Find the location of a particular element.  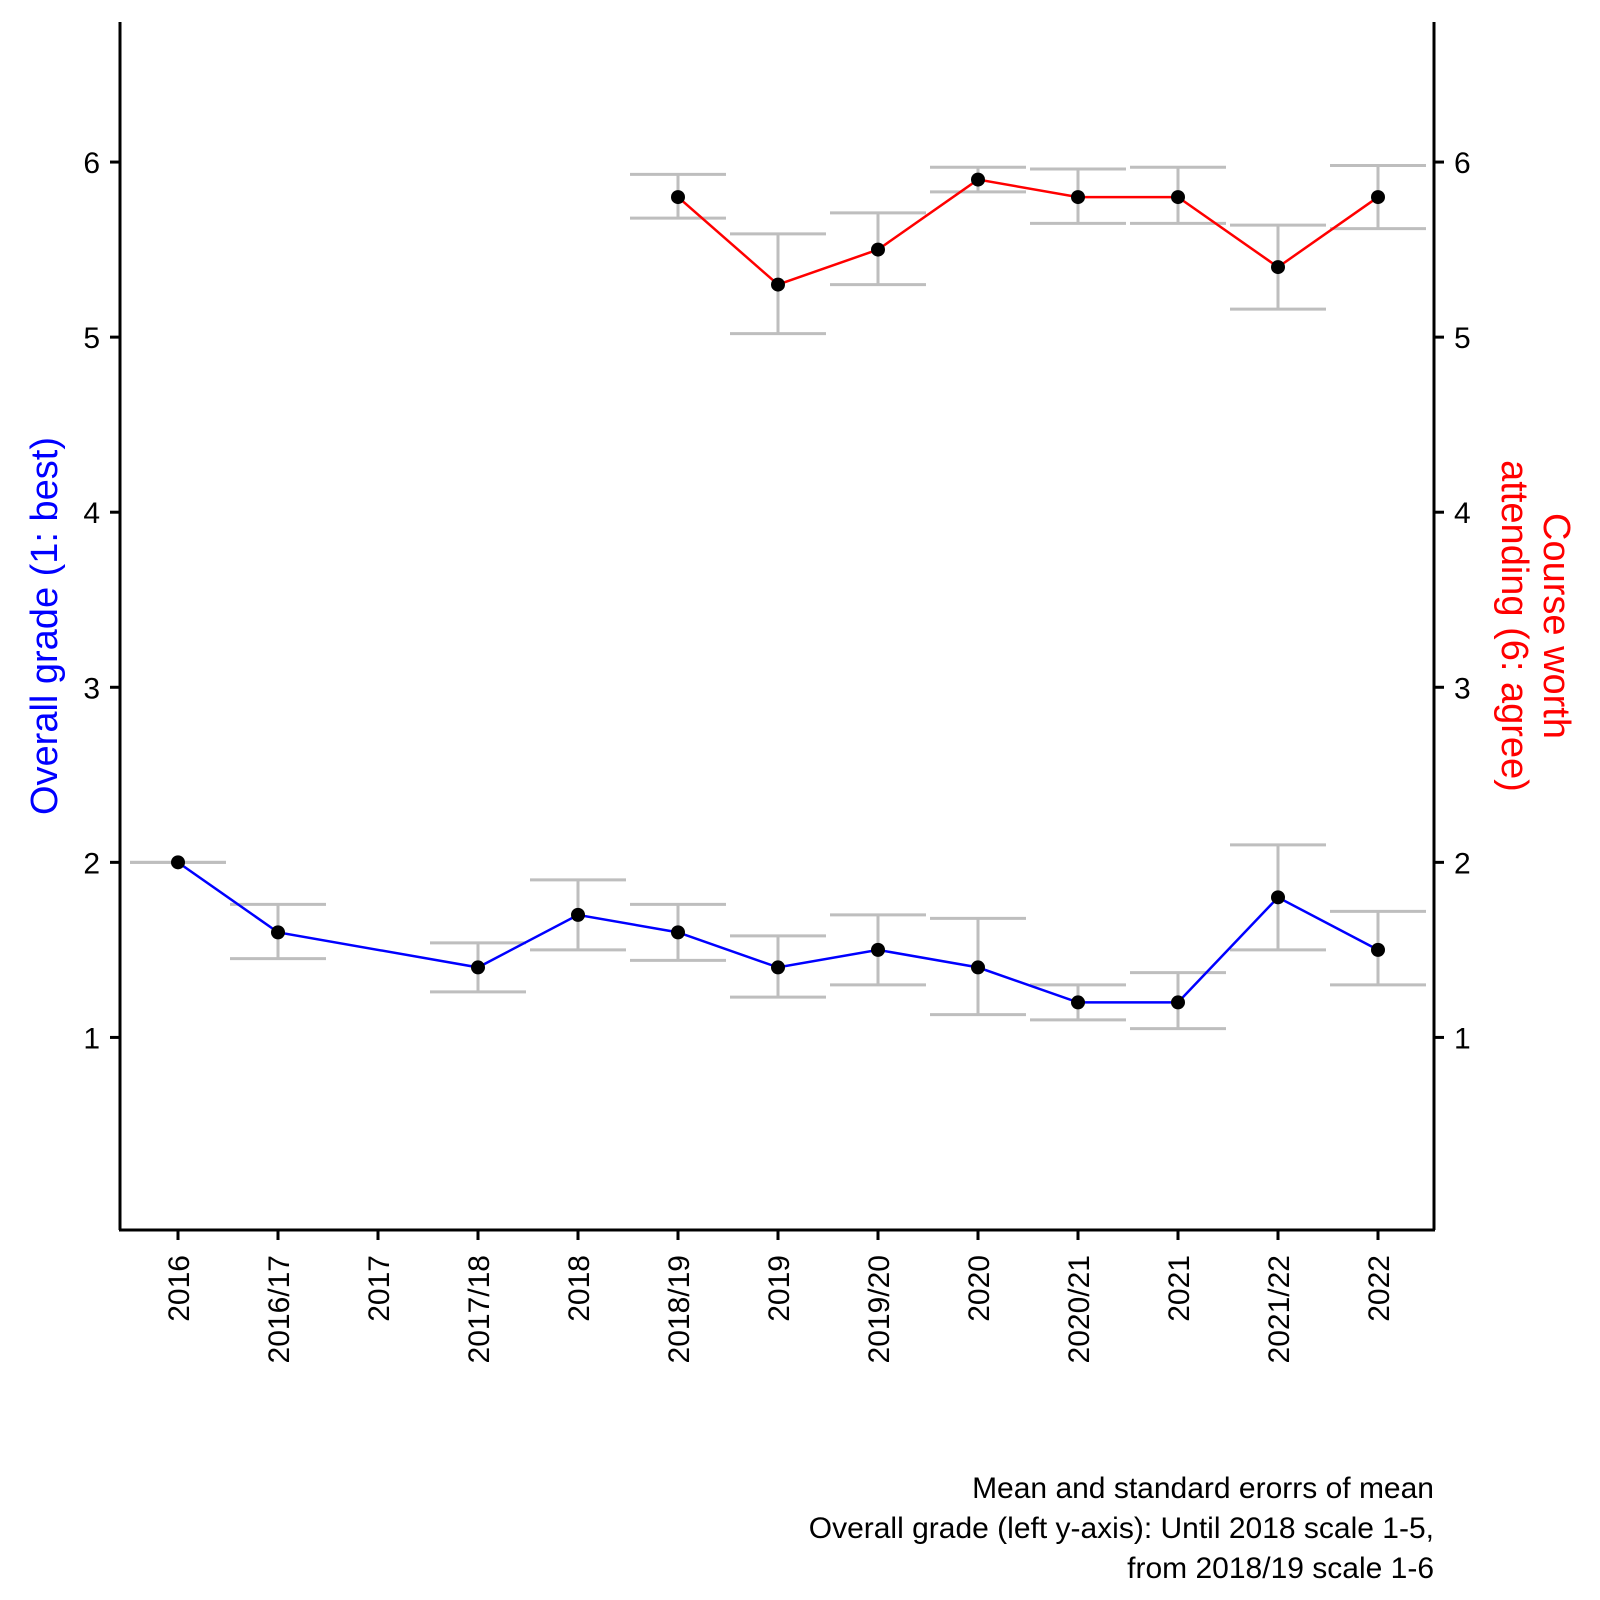

left-y-tick-label: 5 is located at coordinates (91, 338).